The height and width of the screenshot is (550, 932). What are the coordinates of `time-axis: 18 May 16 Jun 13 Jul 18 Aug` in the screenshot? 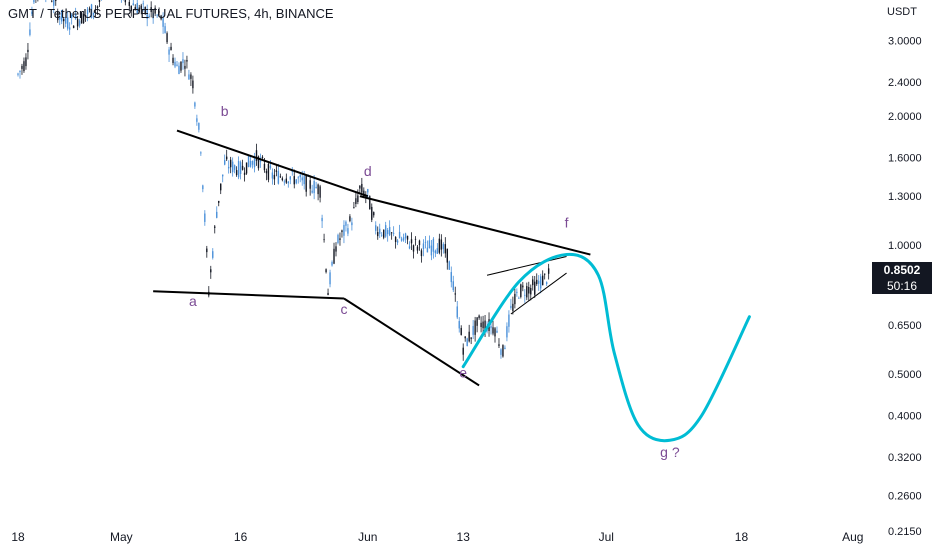 It's located at (437, 537).